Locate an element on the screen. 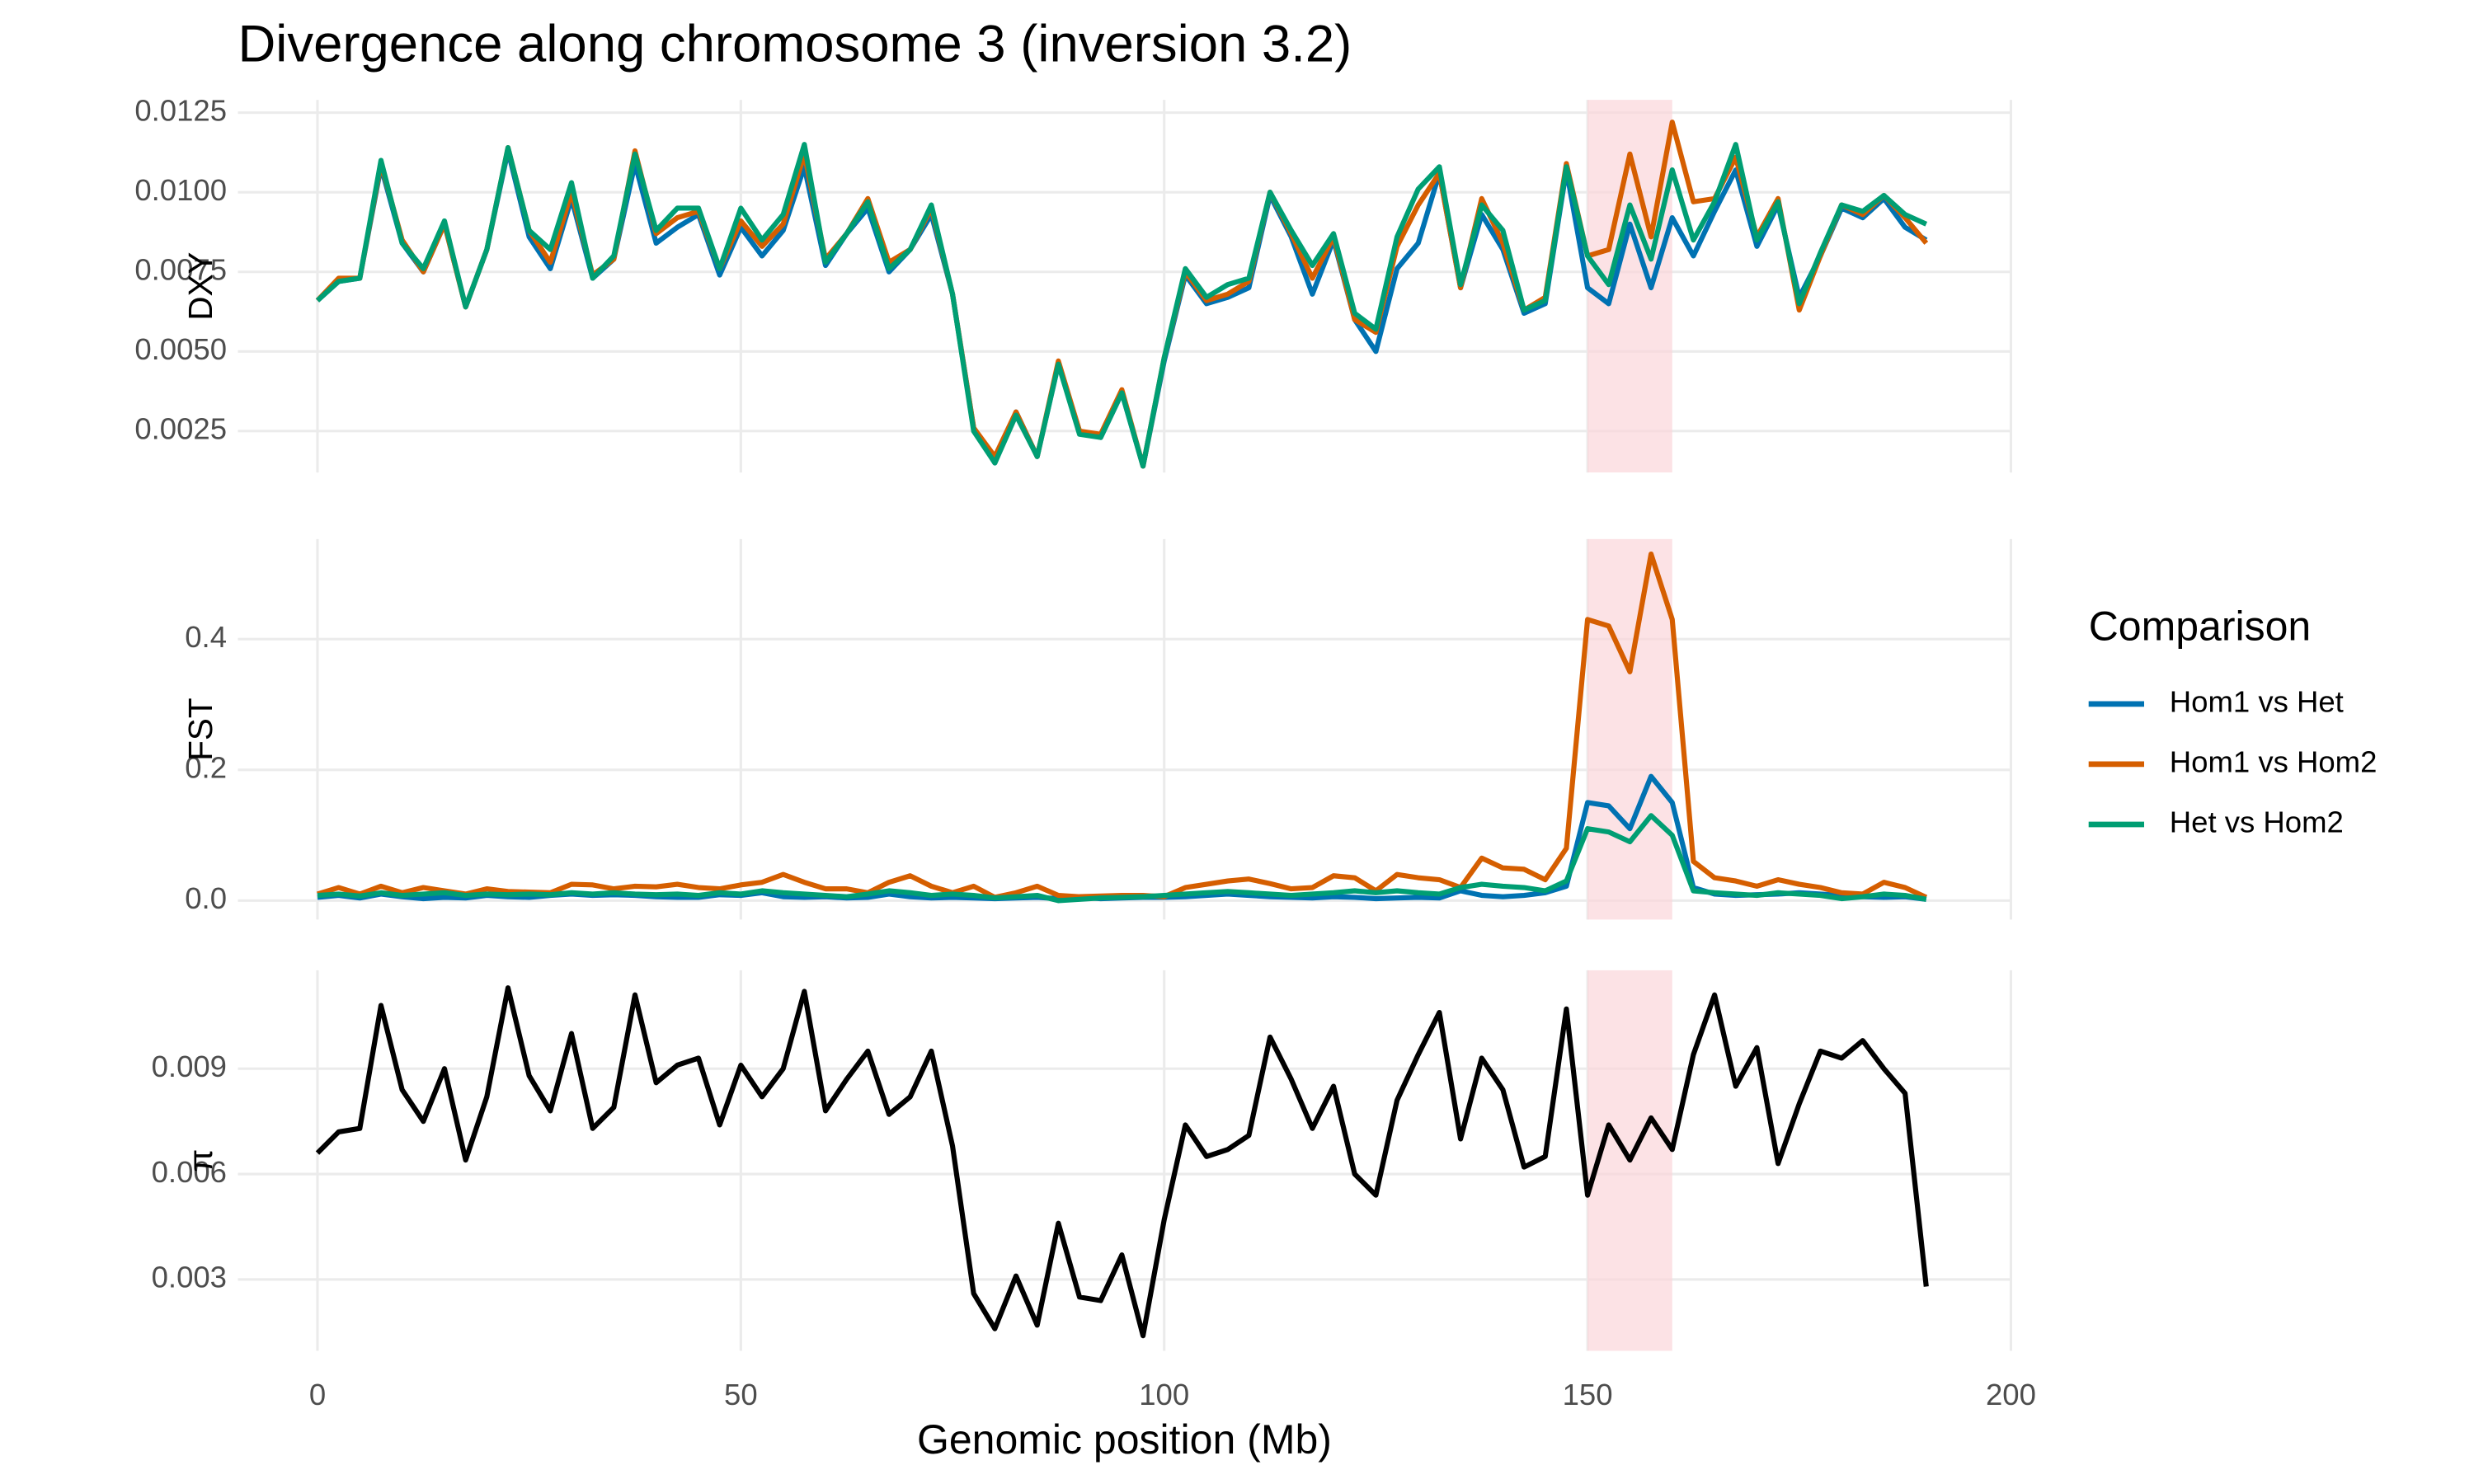 The image size is (2474, 1484). legend-label: Het vs Hom2 is located at coordinates (2257, 822).